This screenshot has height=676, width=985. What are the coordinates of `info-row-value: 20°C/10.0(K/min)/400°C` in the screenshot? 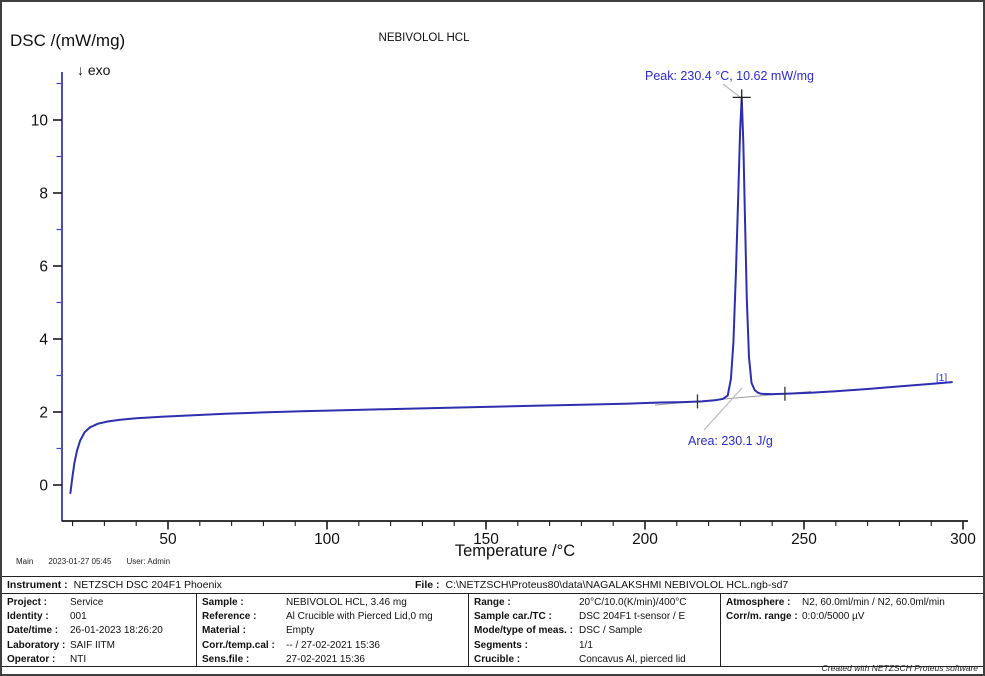 It's located at (633, 602).